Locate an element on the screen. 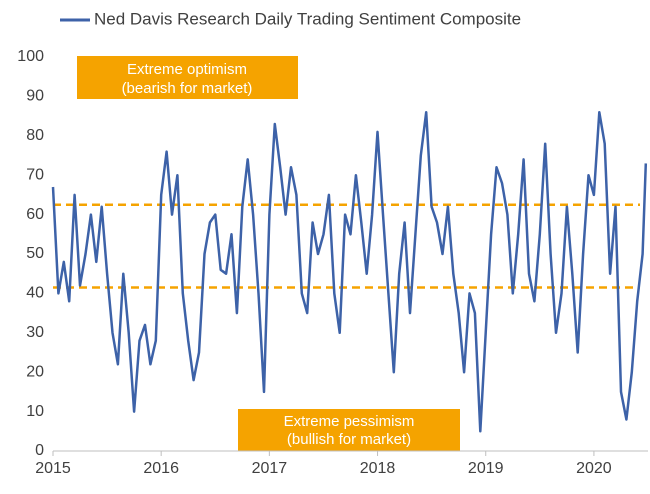 This screenshot has height=494, width=650. optimism-box is located at coordinates (187, 77).